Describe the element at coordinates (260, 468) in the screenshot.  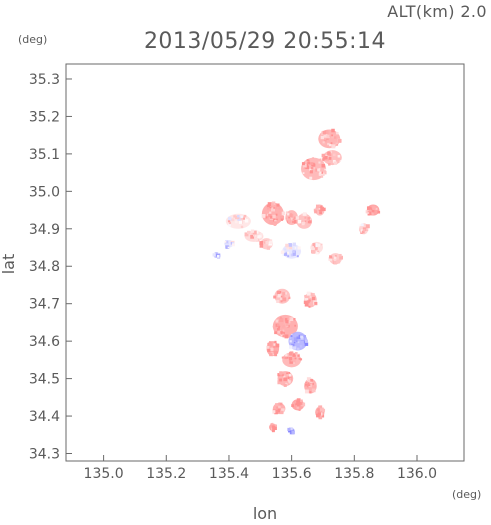
I see `x-axis: 135.0 135.2 135.4 135.6 135.8 136.0` at that location.